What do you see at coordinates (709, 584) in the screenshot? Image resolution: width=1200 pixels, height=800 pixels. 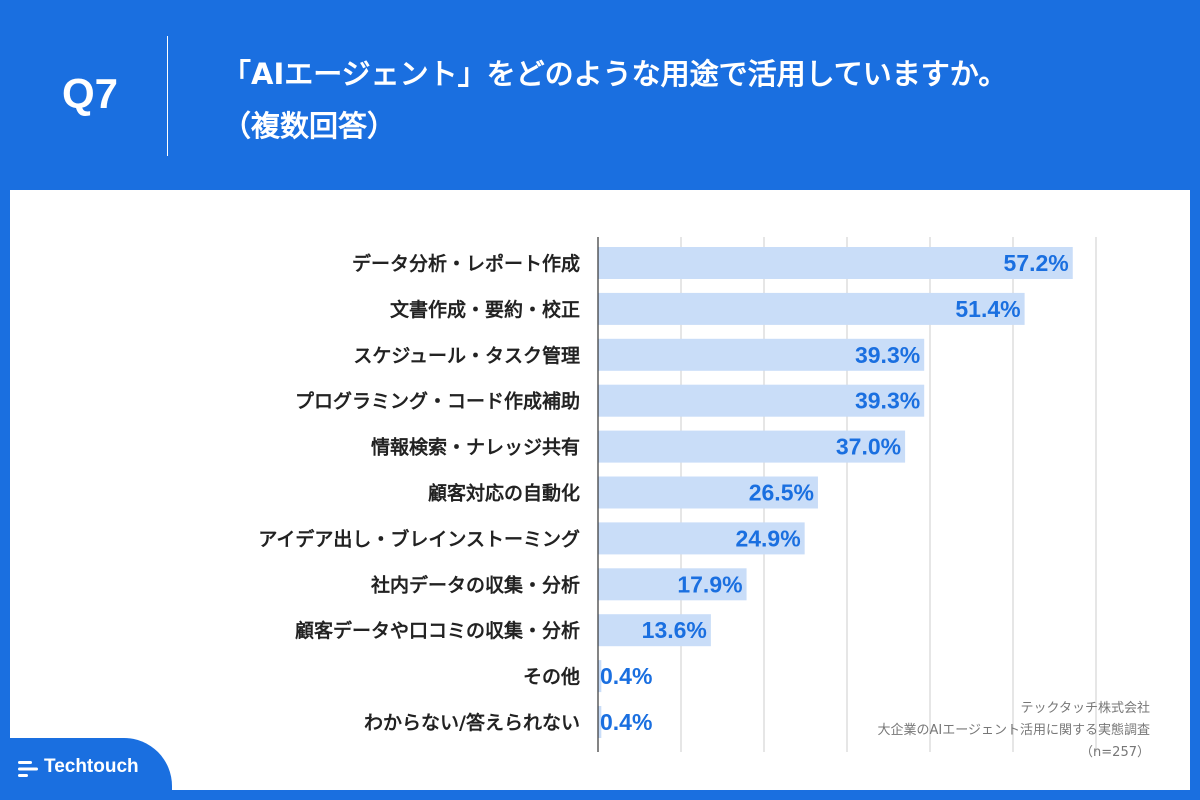 I see `value-label: 17.9%` at bounding box center [709, 584].